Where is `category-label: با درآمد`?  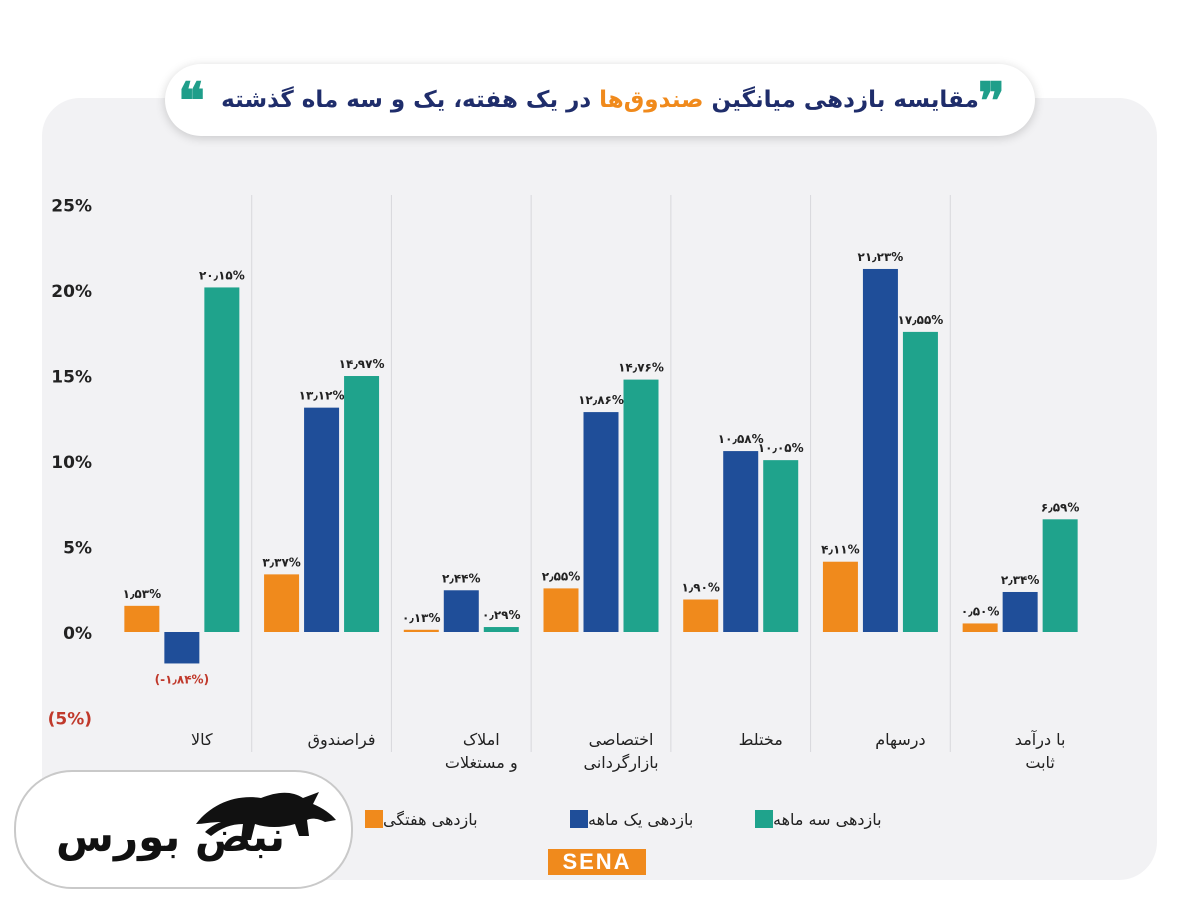 category-label: با درآمد is located at coordinates (1040, 740).